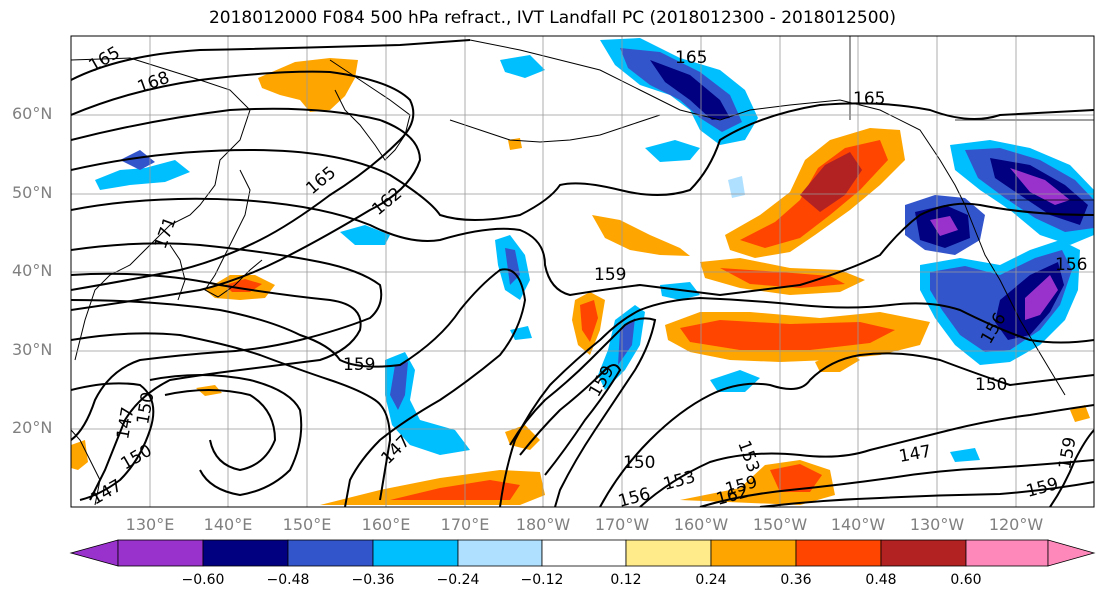 The height and width of the screenshot is (601, 1105). I want to click on colorbar-tick-label: 0.60, so click(966, 580).